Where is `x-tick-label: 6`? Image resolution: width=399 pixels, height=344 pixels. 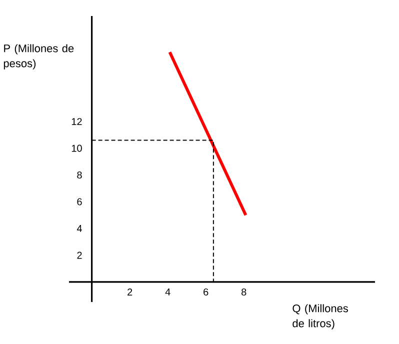 x-tick-label: 6 is located at coordinates (206, 292).